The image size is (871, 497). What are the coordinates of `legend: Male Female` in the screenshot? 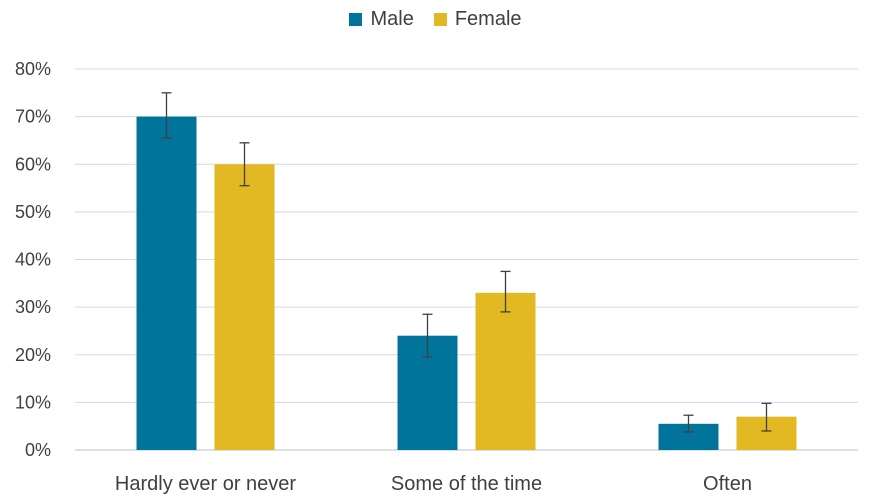 It's located at (435, 19).